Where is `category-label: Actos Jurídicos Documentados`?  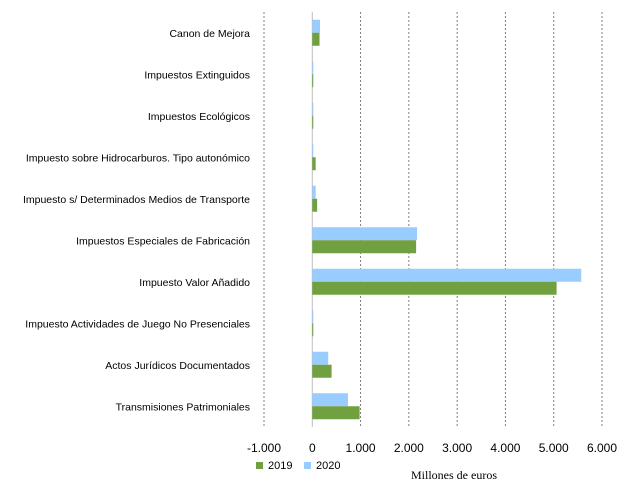 category-label: Actos Jurídicos Documentados is located at coordinates (177, 366).